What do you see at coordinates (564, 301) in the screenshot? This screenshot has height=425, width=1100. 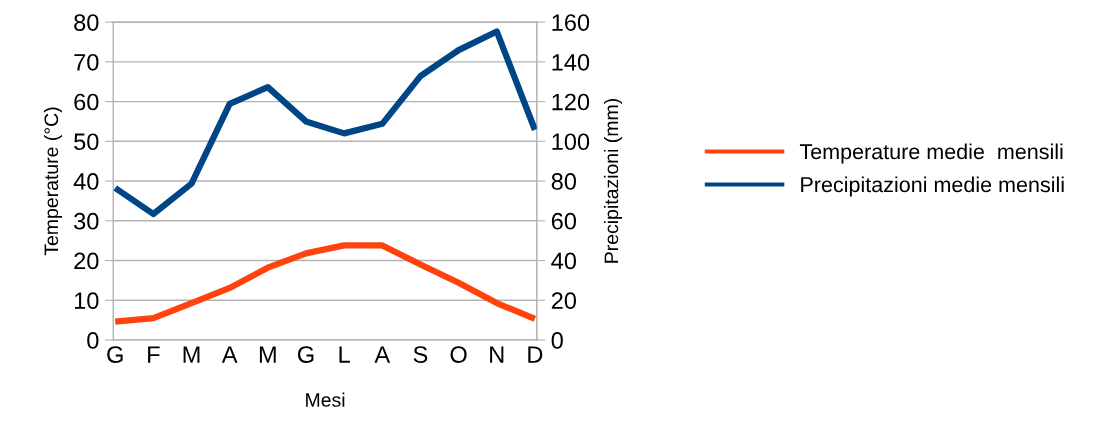 I see `y2-tick-label: 20` at bounding box center [564, 301].